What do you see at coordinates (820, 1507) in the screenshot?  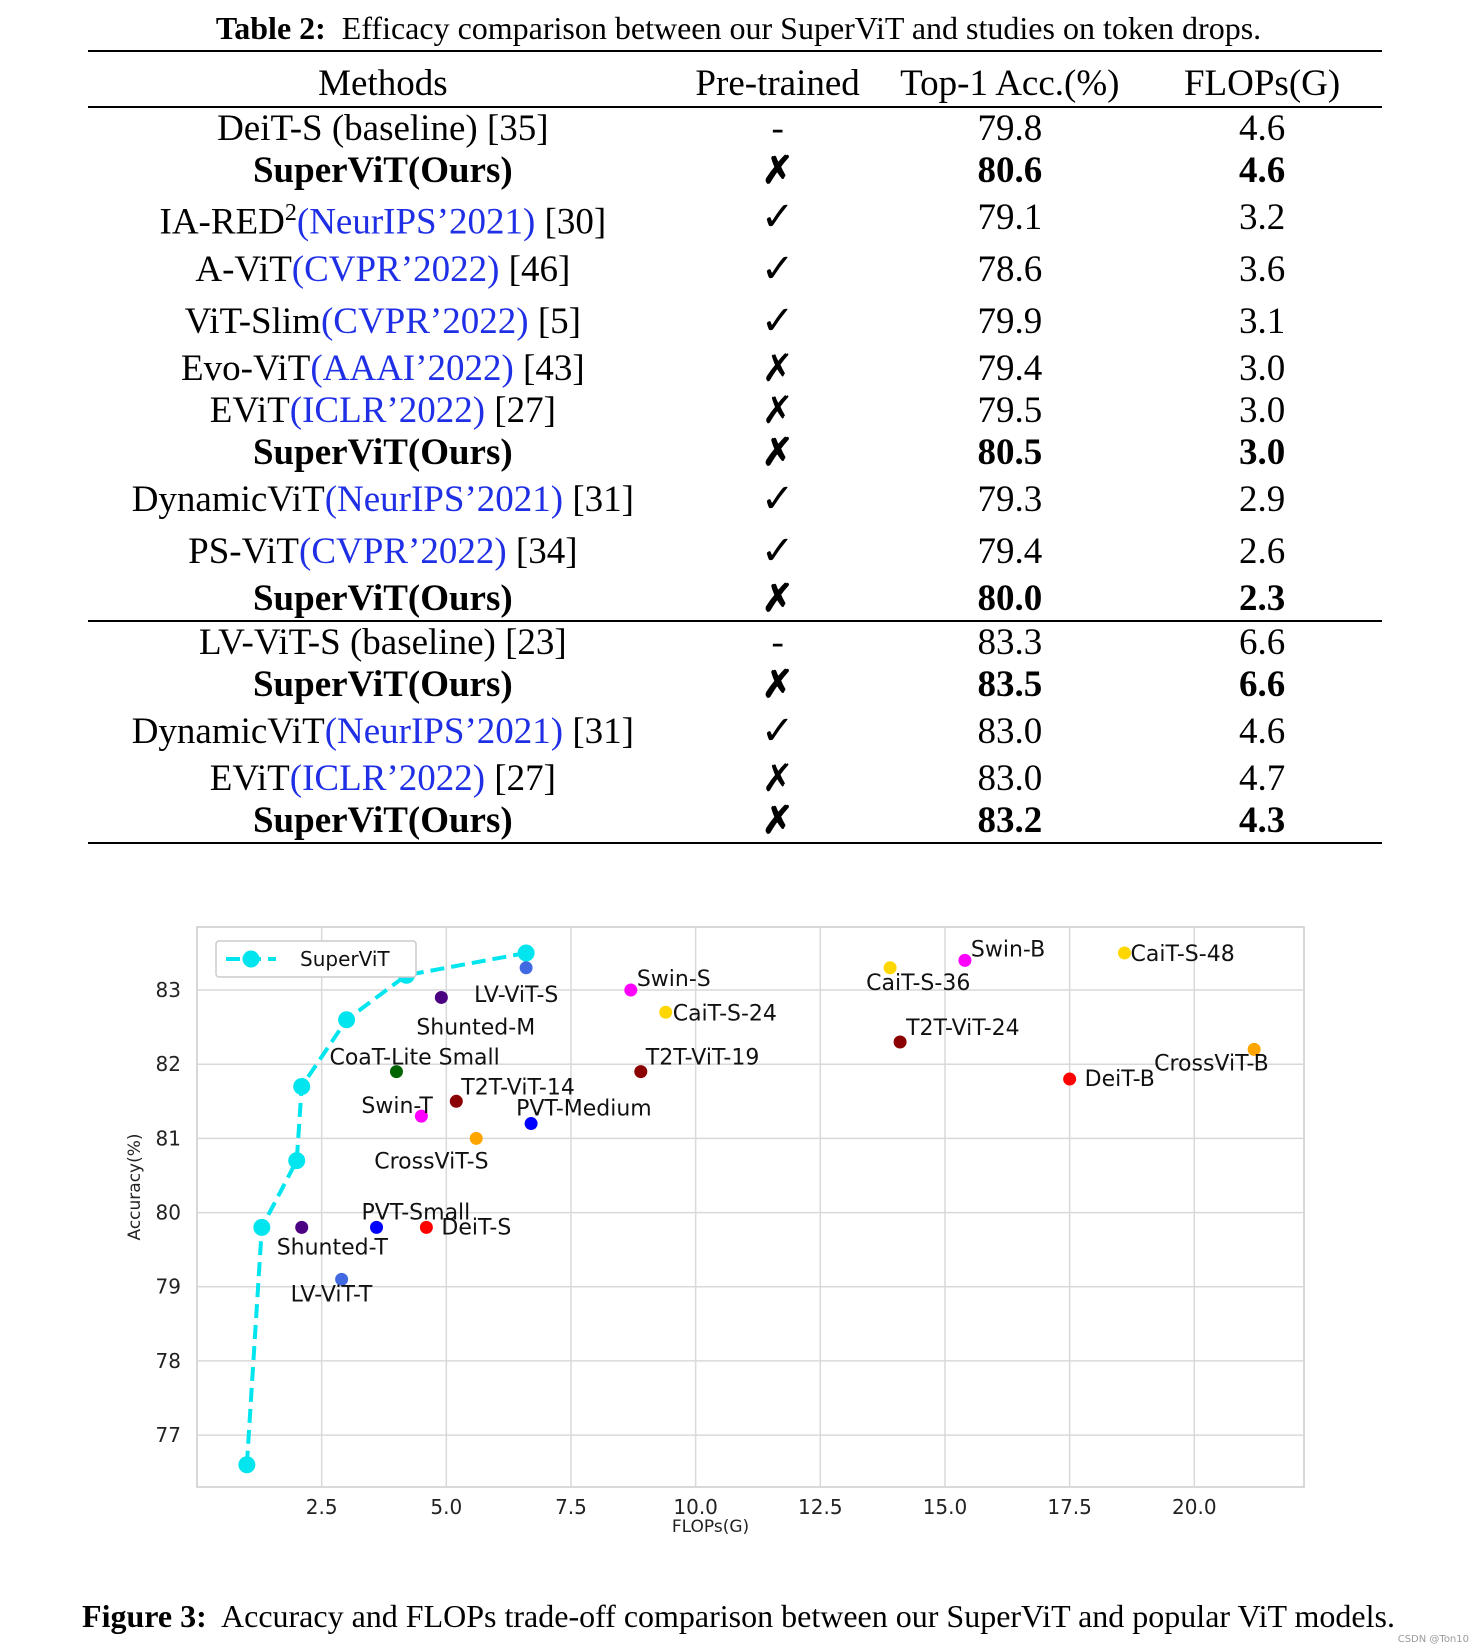 I see `x-tick-label: 12.5` at bounding box center [820, 1507].